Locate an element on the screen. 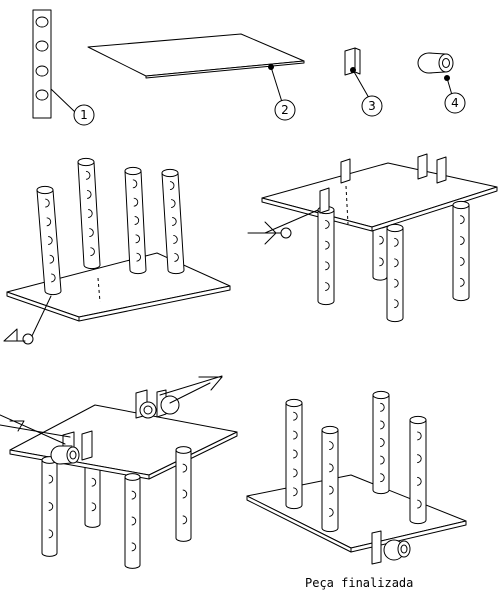 The image size is (501, 595). part-number-label: 3 is located at coordinates (372, 106).